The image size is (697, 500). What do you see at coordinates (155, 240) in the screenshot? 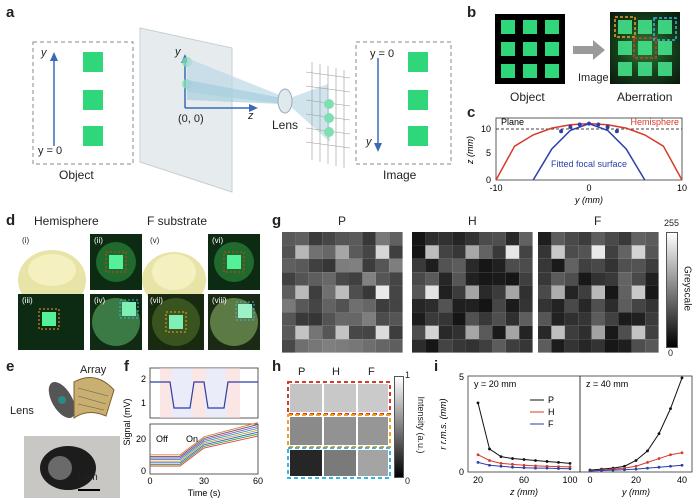
I see `d-sub-v: (v)` at bounding box center [155, 240].